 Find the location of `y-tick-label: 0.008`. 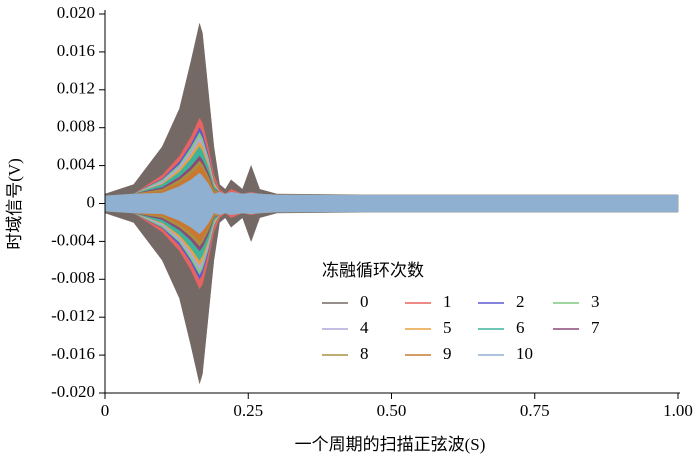

y-tick-label: 0.008 is located at coordinates (76, 126).